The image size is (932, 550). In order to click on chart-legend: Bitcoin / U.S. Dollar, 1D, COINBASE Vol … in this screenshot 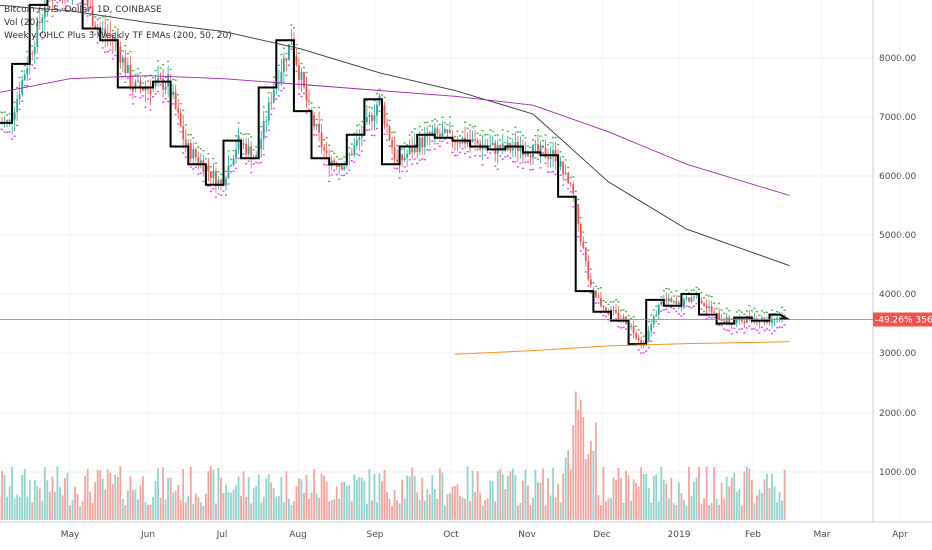, I will do `click(118, 23)`.